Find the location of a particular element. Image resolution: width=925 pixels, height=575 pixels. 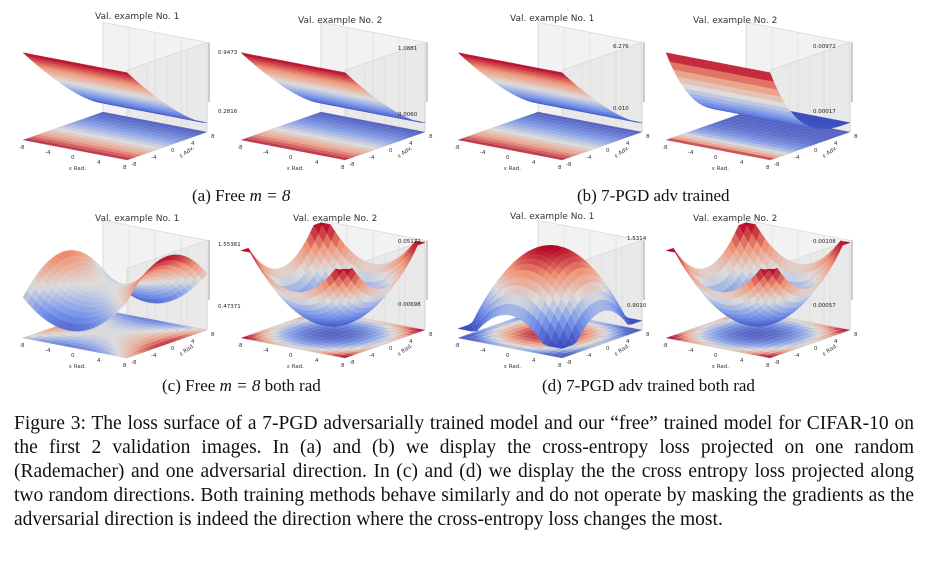

surface-svg-a2: -8 -8 -4 -4 0 0 4 4 8 8 ε Rad. ε Adv. is located at coordinates (335, 96).